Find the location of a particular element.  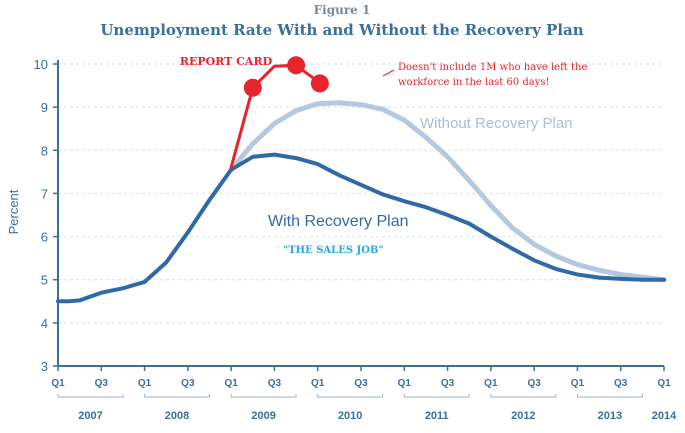

report-card-markers is located at coordinates (286, 76).